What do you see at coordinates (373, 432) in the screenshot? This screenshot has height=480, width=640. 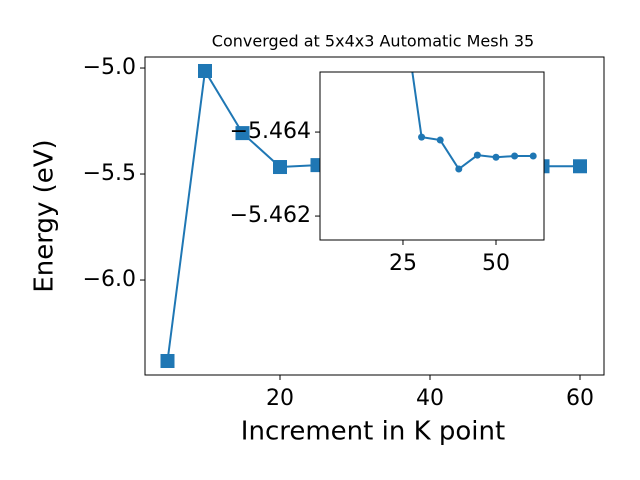 I see `x-axis-label: Increment in K point` at bounding box center [373, 432].